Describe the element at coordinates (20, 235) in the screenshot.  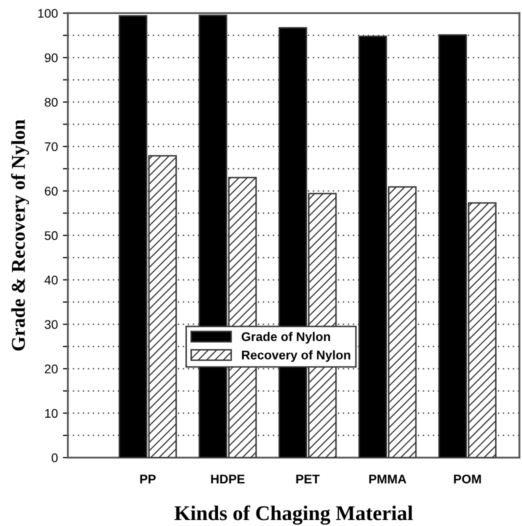
I see `y-axis-title: Grade & Recovery of Nylon` at that location.